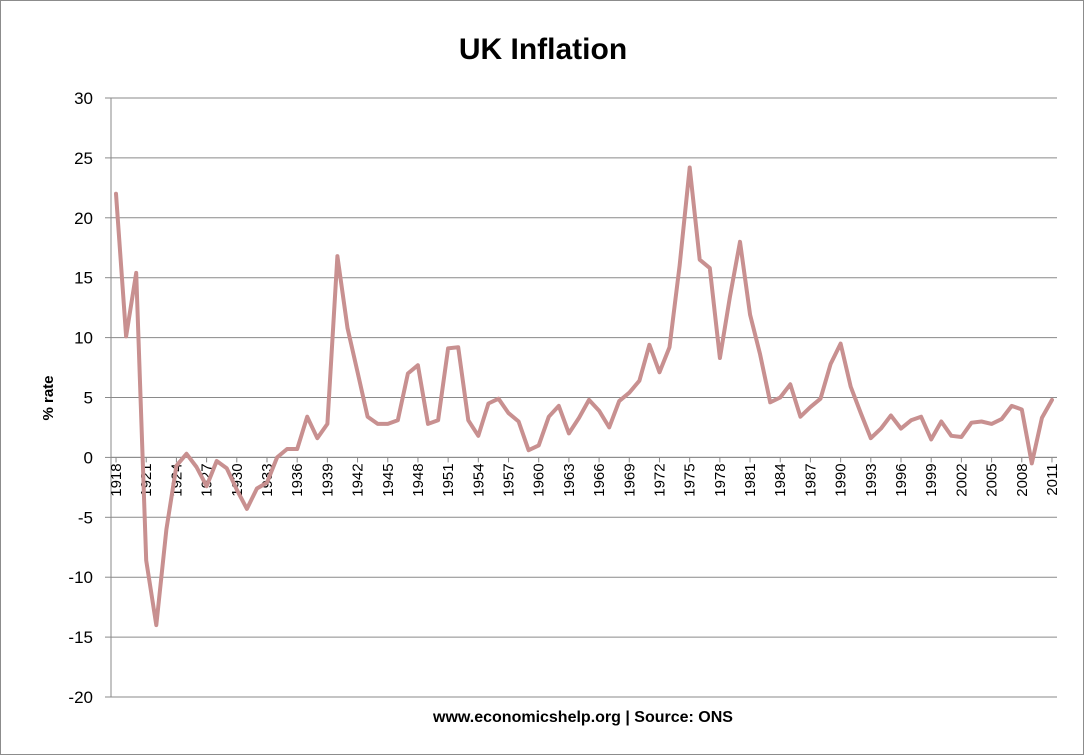 This screenshot has height=756, width=1084. I want to click on data-point-1927, so click(207, 486).